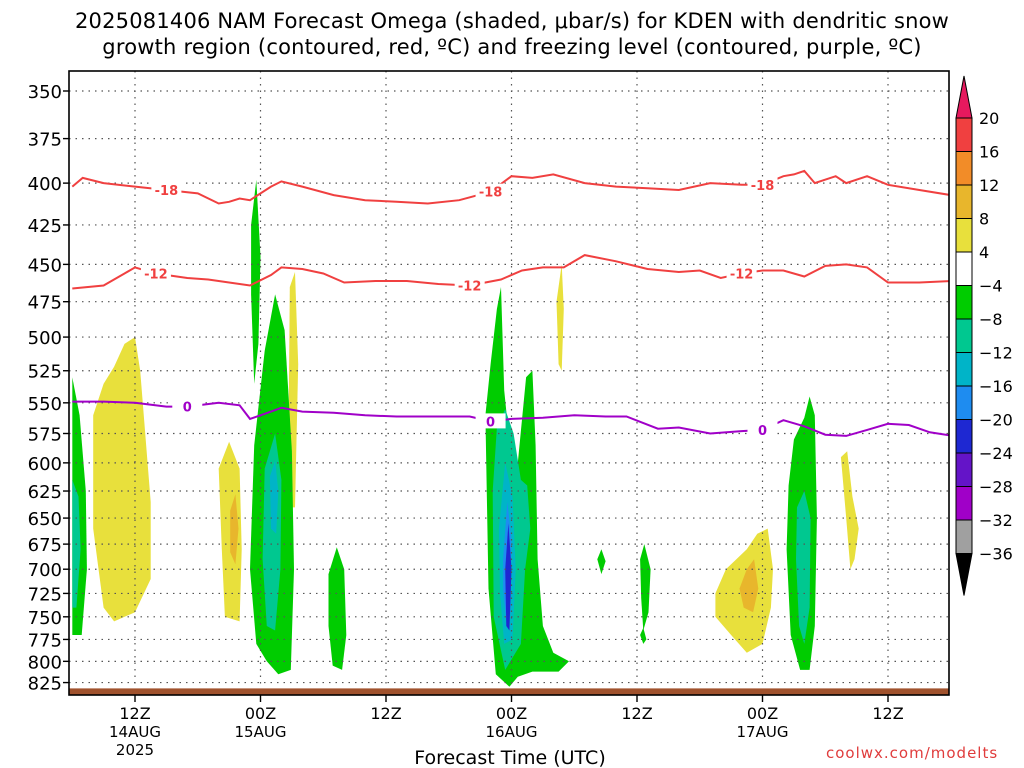  What do you see at coordinates (45, 372) in the screenshot?
I see `pressure-tick-label: 525` at bounding box center [45, 372].